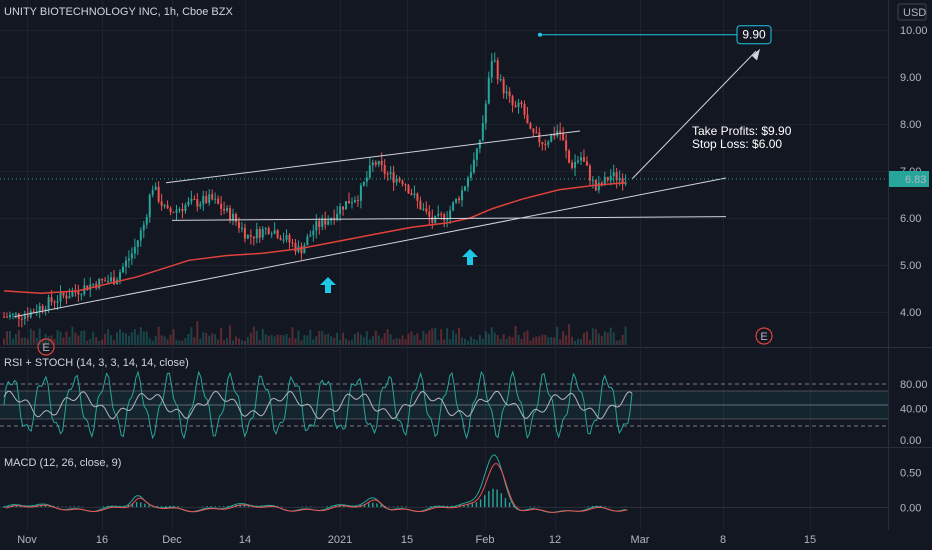  Describe the element at coordinates (316, 488) in the screenshot. I see `signal-line` at that location.